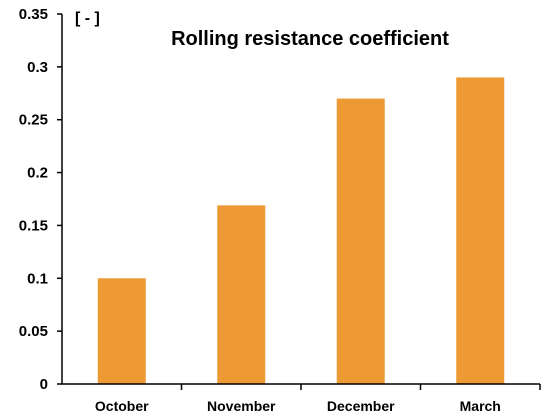 This screenshot has width=550, height=420. What do you see at coordinates (310, 39) in the screenshot?
I see `chart-title: Rolling resistance coefficient` at bounding box center [310, 39].